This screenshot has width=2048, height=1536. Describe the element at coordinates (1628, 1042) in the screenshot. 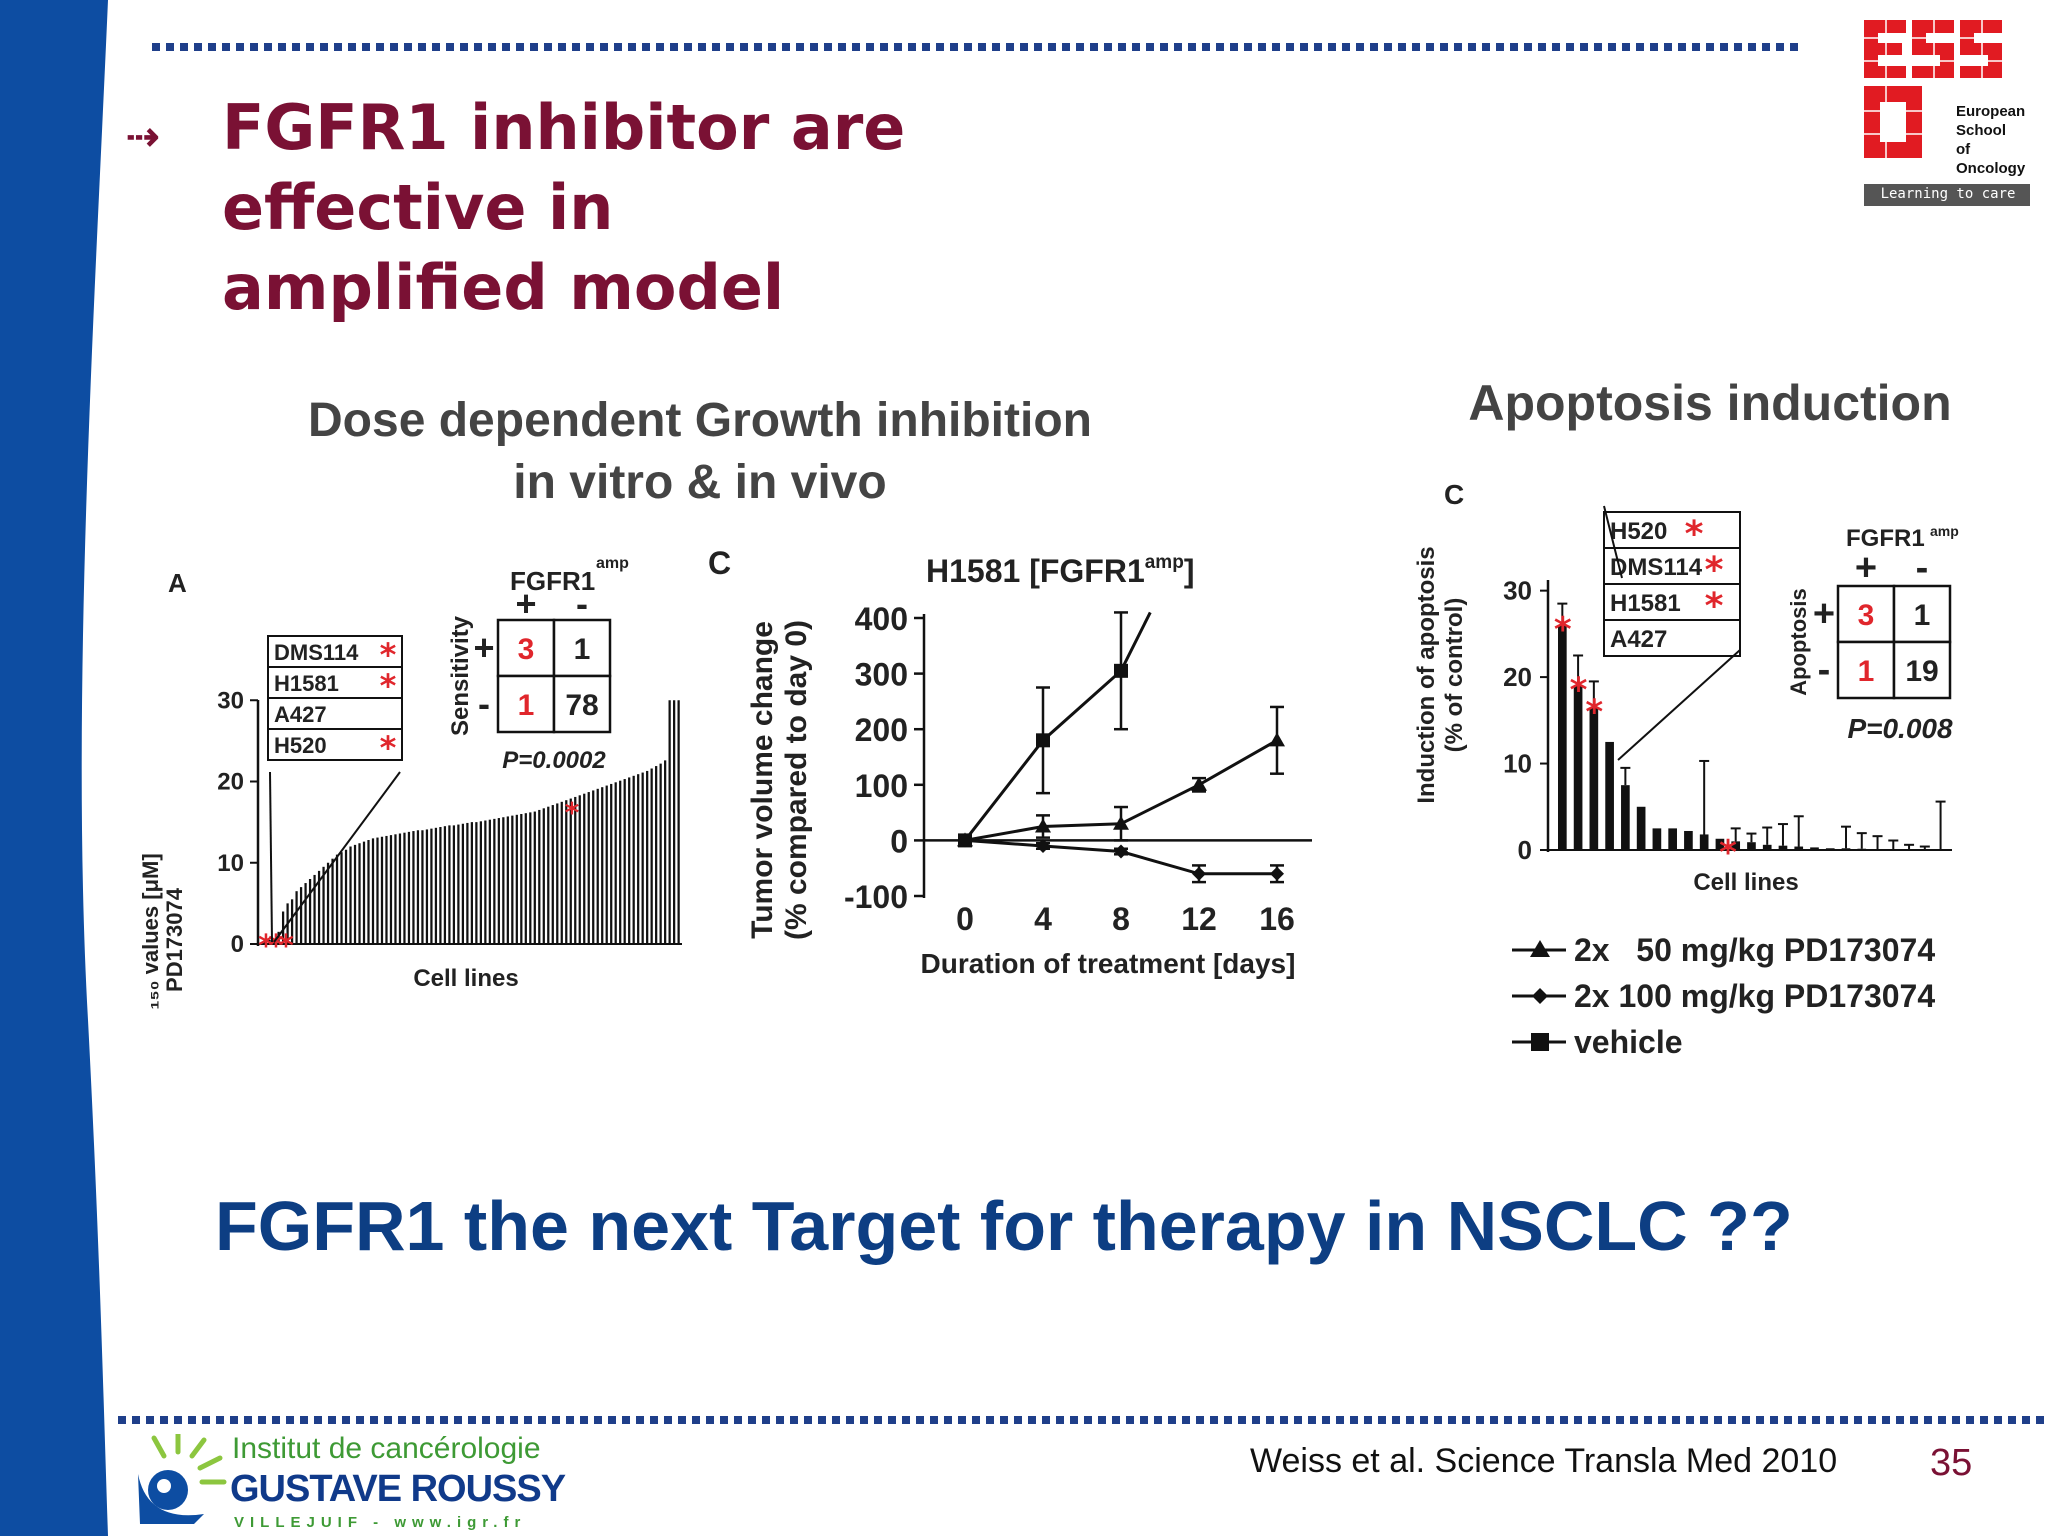

I see `legend-label: vehicle` at that location.